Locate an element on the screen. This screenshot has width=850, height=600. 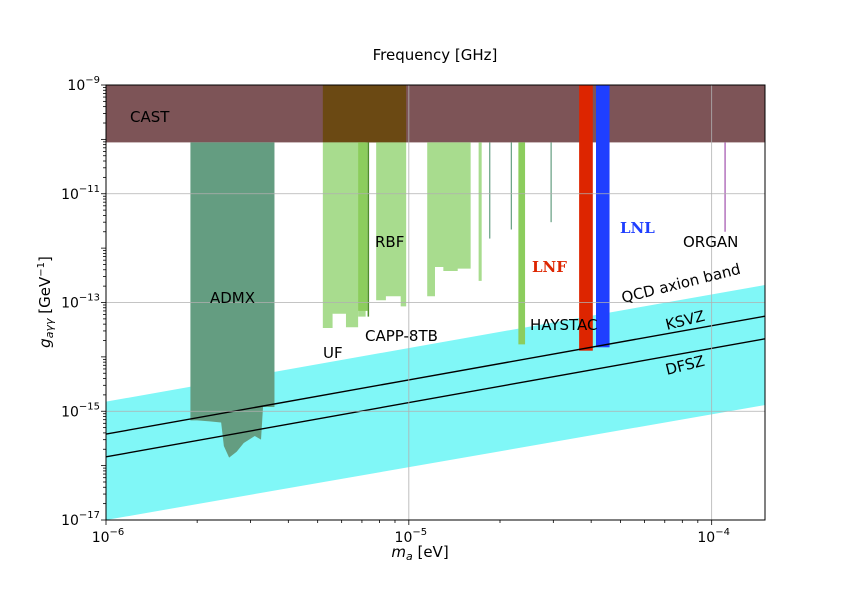
top-axis-title-text: Frequency [GHz] is located at coordinates (435, 55).